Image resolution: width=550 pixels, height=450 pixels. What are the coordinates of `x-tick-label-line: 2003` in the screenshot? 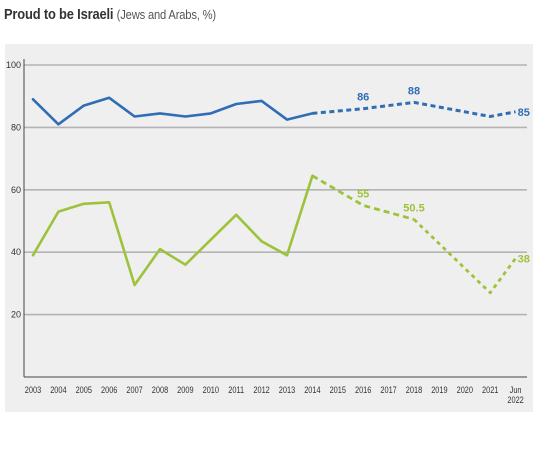 It's located at (33, 390).